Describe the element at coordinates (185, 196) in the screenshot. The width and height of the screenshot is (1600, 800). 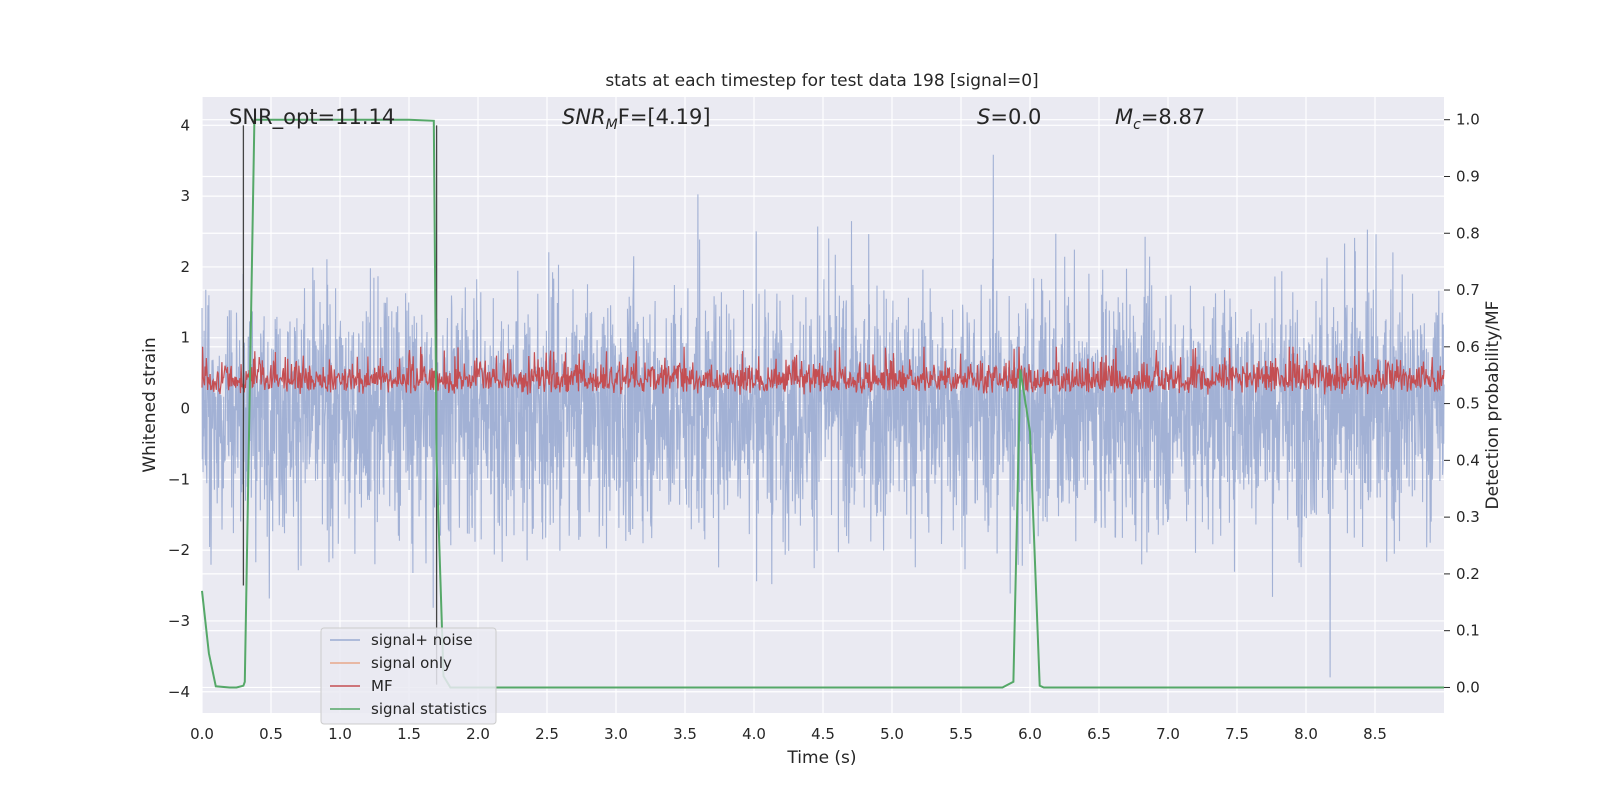
I see `left-y-tick-label: 3` at that location.